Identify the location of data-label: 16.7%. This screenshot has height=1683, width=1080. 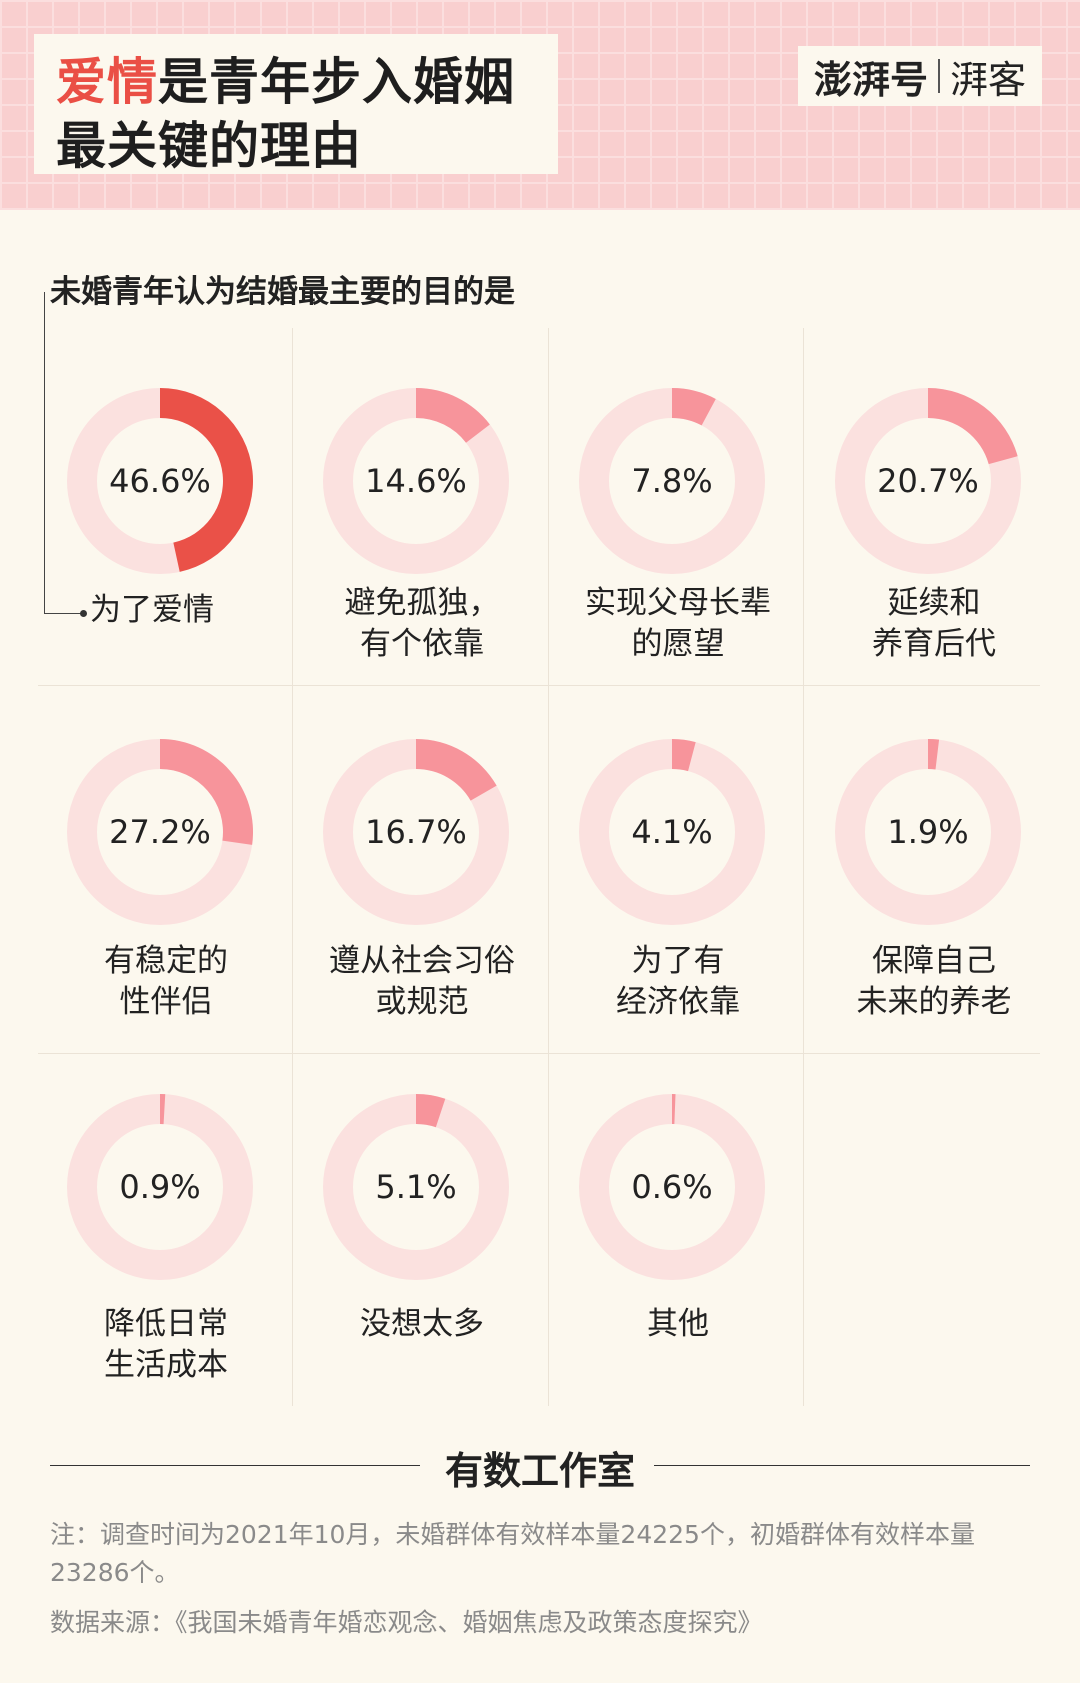
(416, 832).